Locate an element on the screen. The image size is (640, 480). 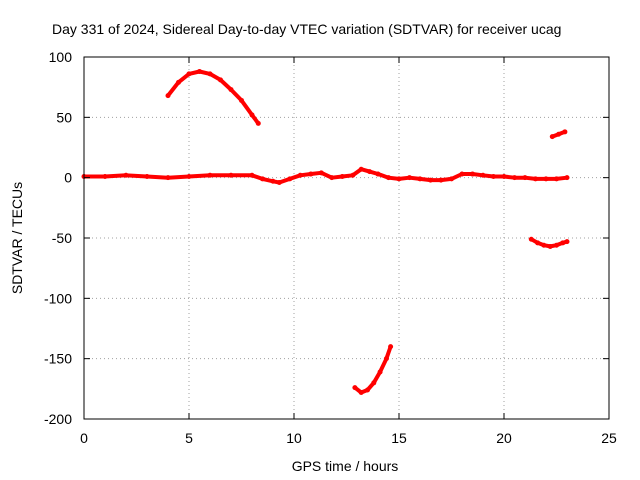
x-tick-label: 5 is located at coordinates (189, 438).